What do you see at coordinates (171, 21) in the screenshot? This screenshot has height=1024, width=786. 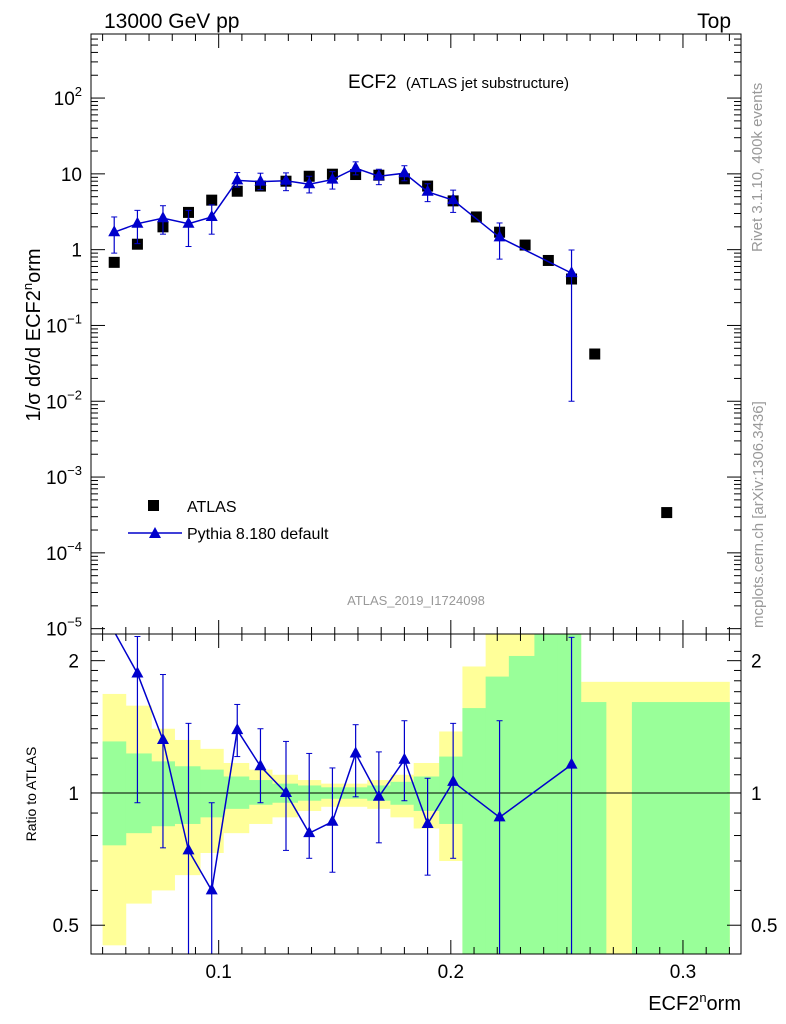 I see `energy-label: 13000 GeV pp` at bounding box center [171, 21].